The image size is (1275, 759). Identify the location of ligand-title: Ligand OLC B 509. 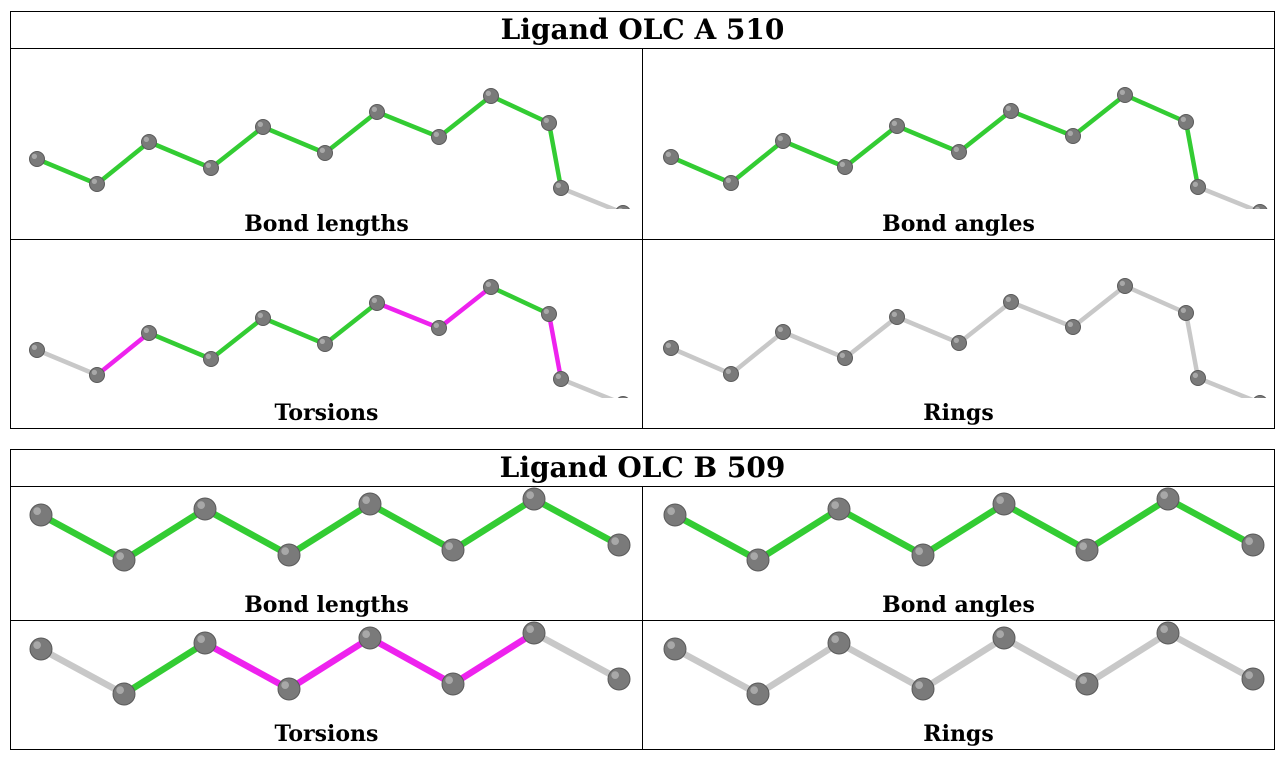
(642, 468).